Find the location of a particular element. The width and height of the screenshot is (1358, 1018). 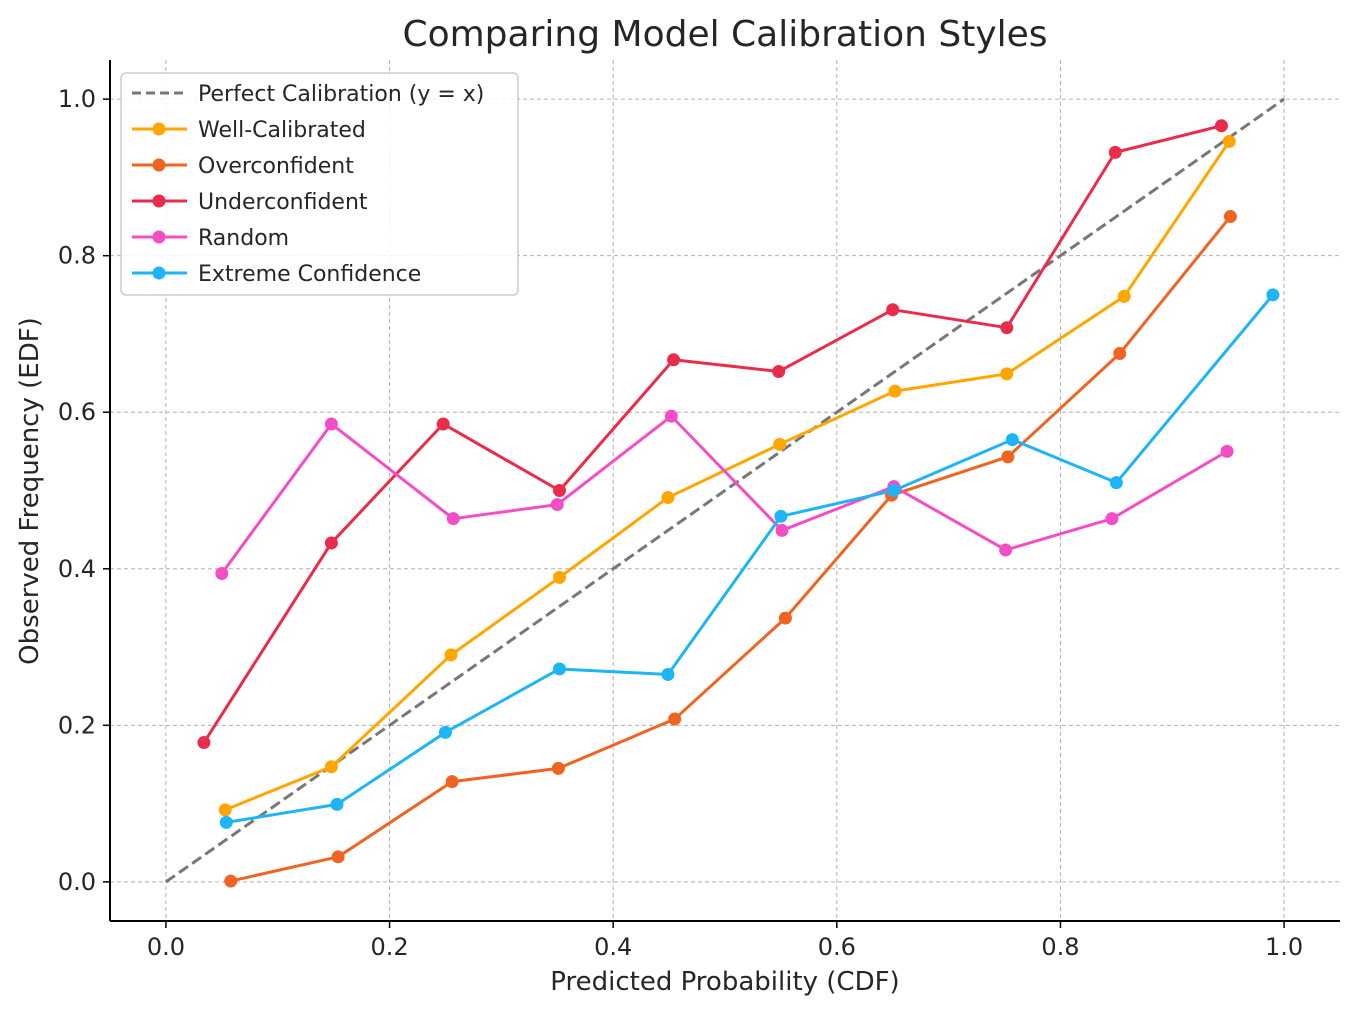

legend-item: Extreme Confidence is located at coordinates (276, 274).